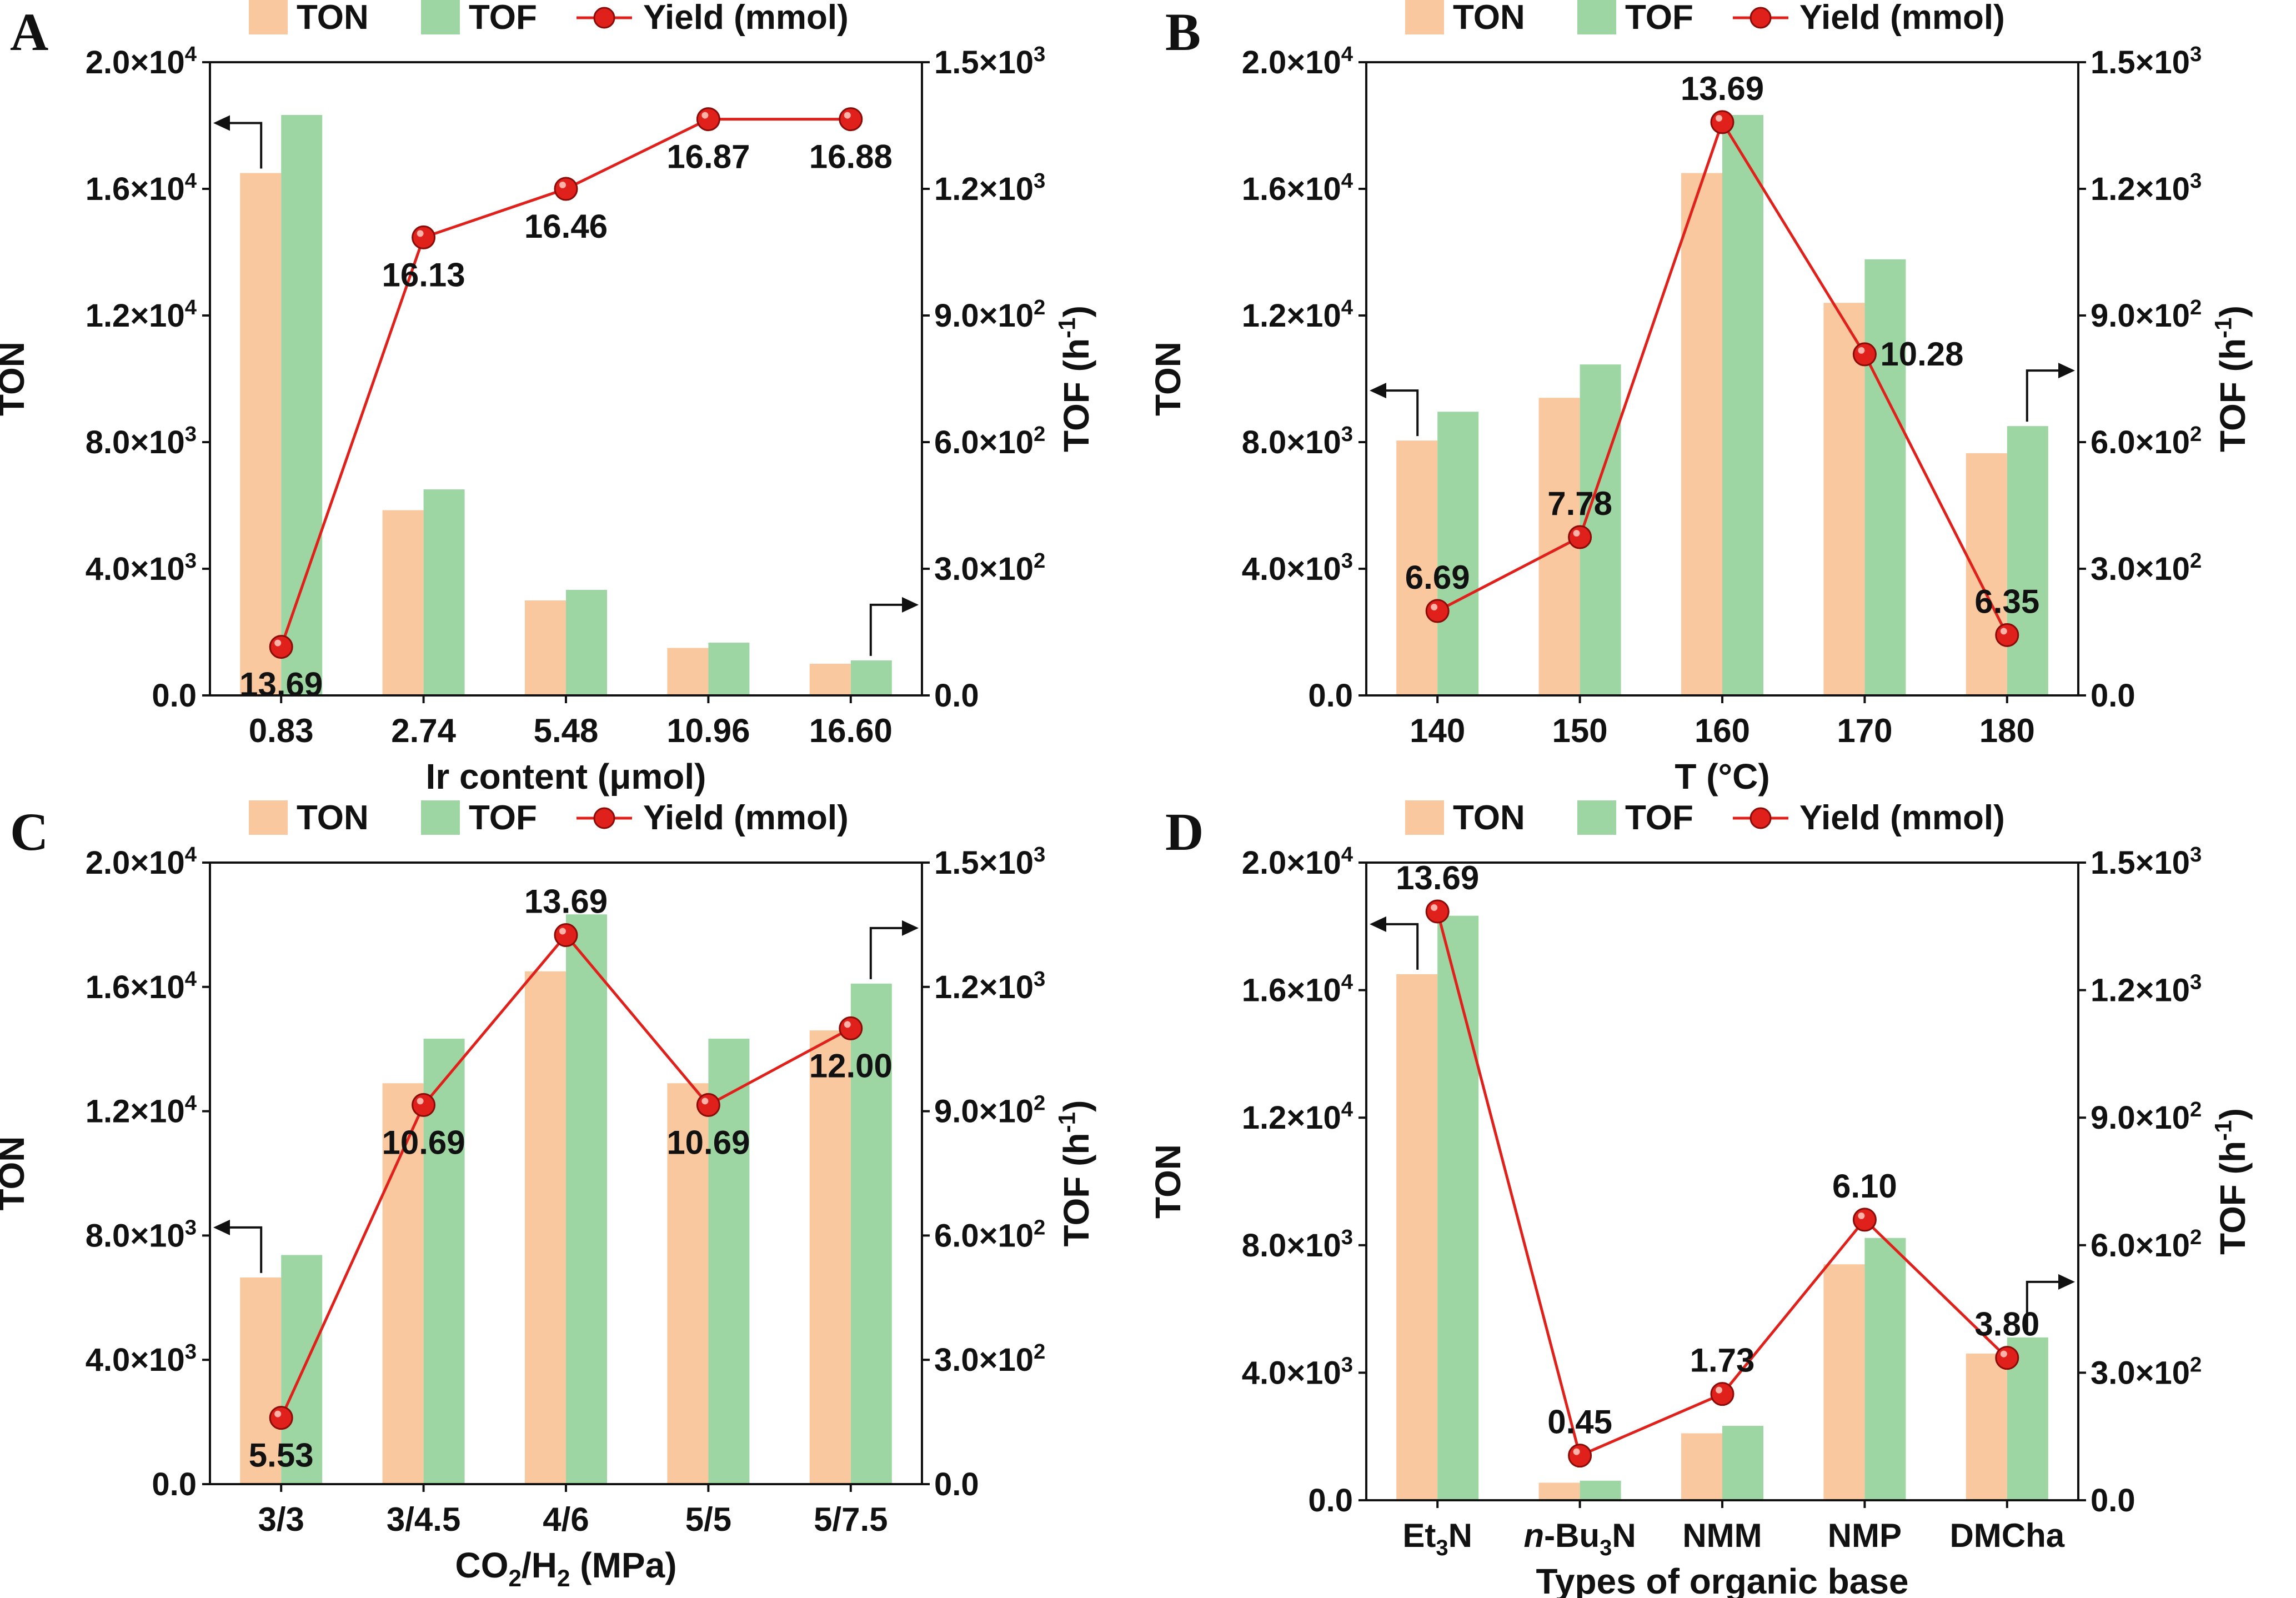 This screenshot has height=1598, width=2296. I want to click on yield-data-label: 16.87, so click(708, 157).